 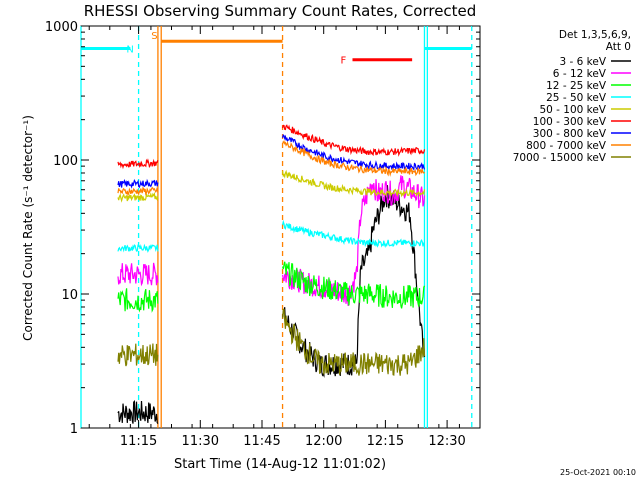 What do you see at coordinates (261, 441) in the screenshot?
I see `x-tick-label: 11:45` at bounding box center [261, 441].